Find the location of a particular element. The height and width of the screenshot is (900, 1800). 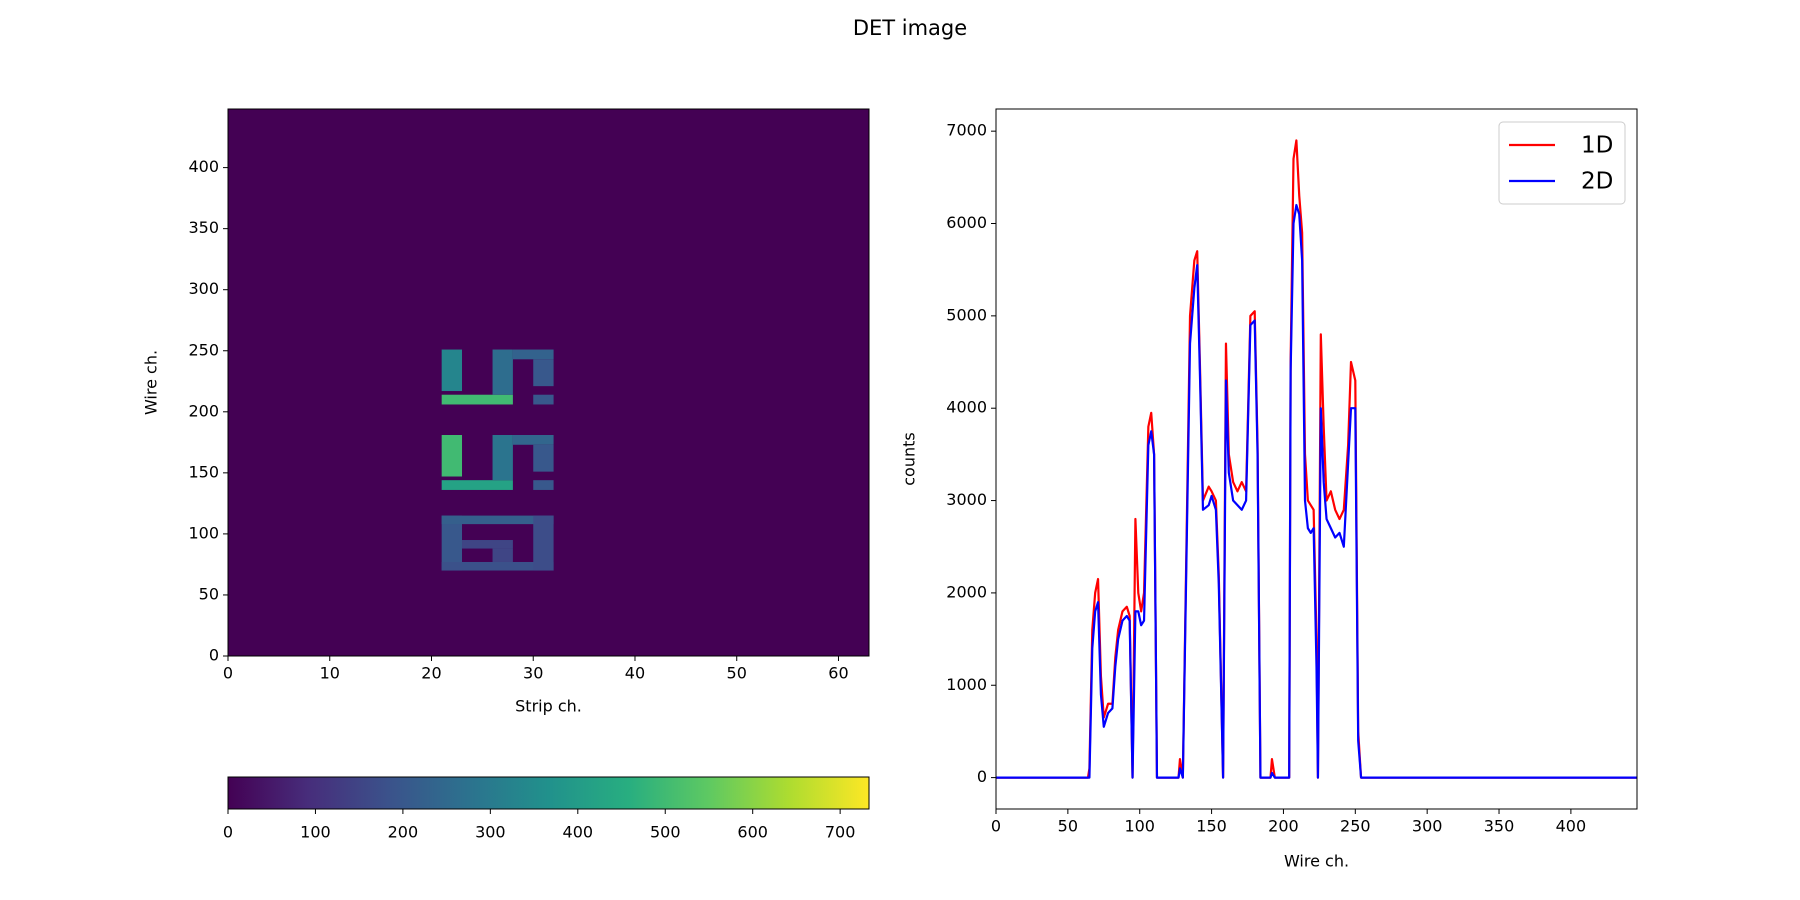

colorbar is located at coordinates (548, 793).